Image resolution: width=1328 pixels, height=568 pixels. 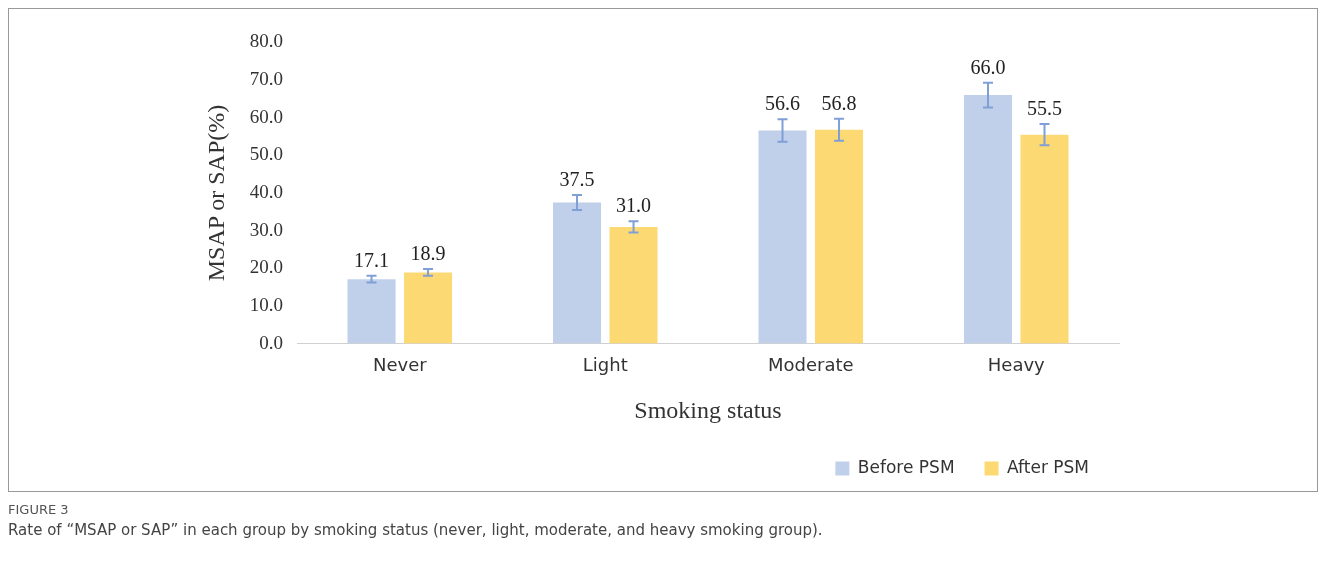 I want to click on data-label: 17.1, so click(x=372, y=260).